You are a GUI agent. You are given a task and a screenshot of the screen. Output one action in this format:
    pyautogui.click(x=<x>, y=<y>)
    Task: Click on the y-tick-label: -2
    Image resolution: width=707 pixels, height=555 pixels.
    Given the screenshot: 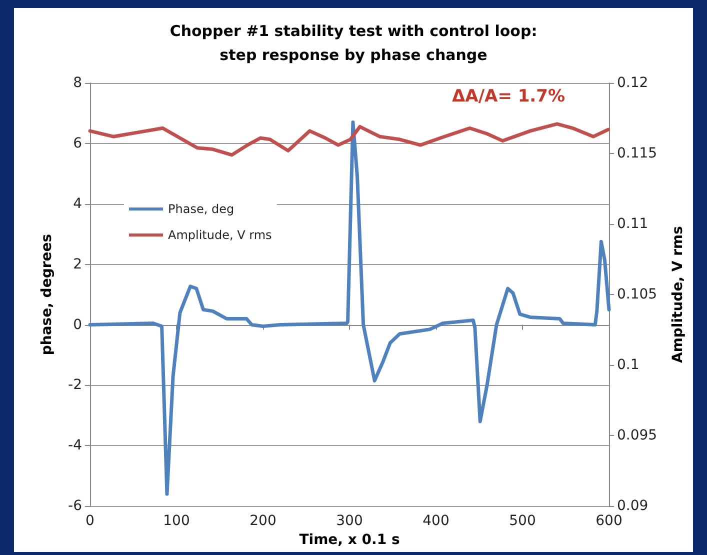 What is the action you would take?
    pyautogui.click(x=75, y=385)
    